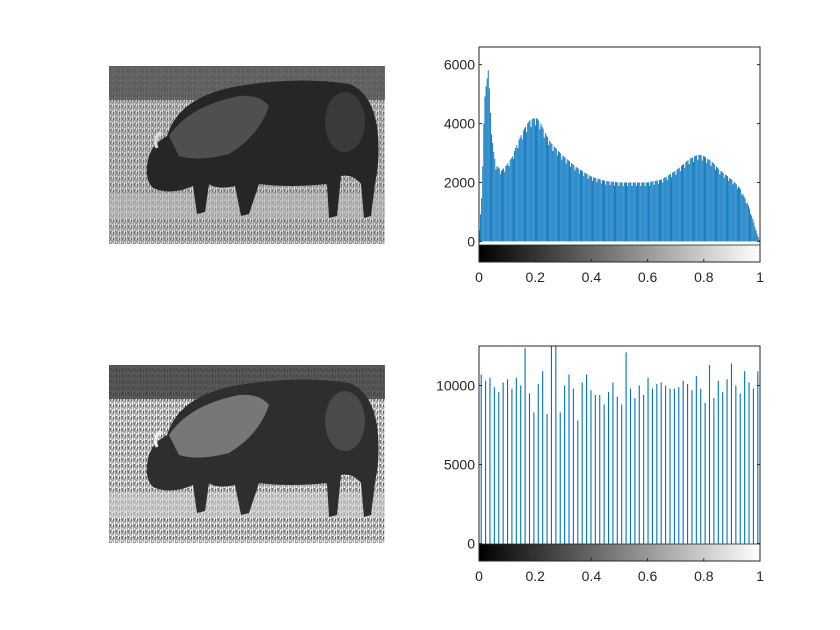 Image resolution: width=840 pixels, height=630 pixels. What do you see at coordinates (471, 544) in the screenshot?
I see `y-tick-label: 0` at bounding box center [471, 544].